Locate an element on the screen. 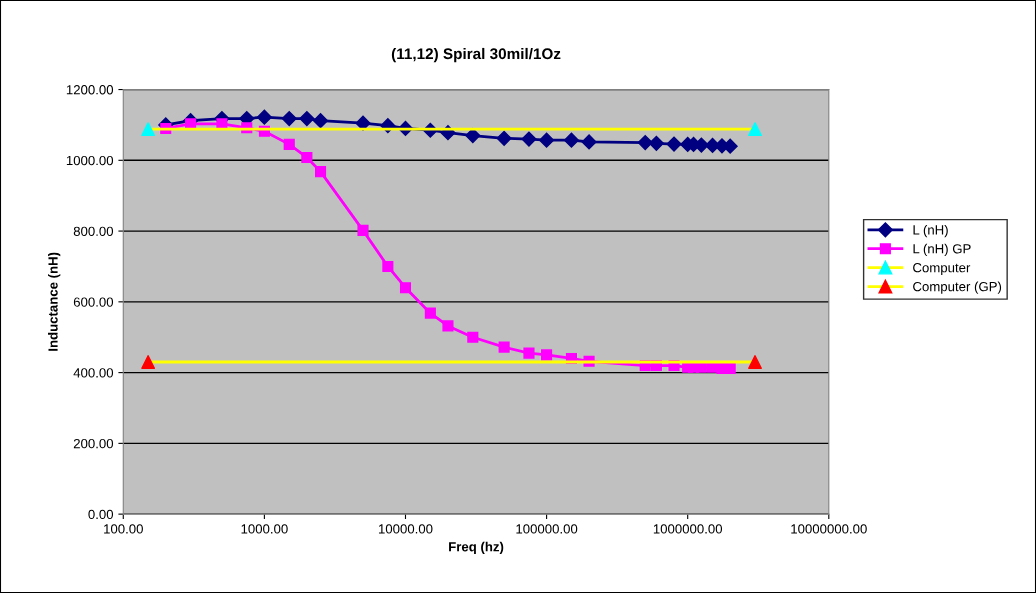  y-tick-label: 0.00 is located at coordinates (101, 514).